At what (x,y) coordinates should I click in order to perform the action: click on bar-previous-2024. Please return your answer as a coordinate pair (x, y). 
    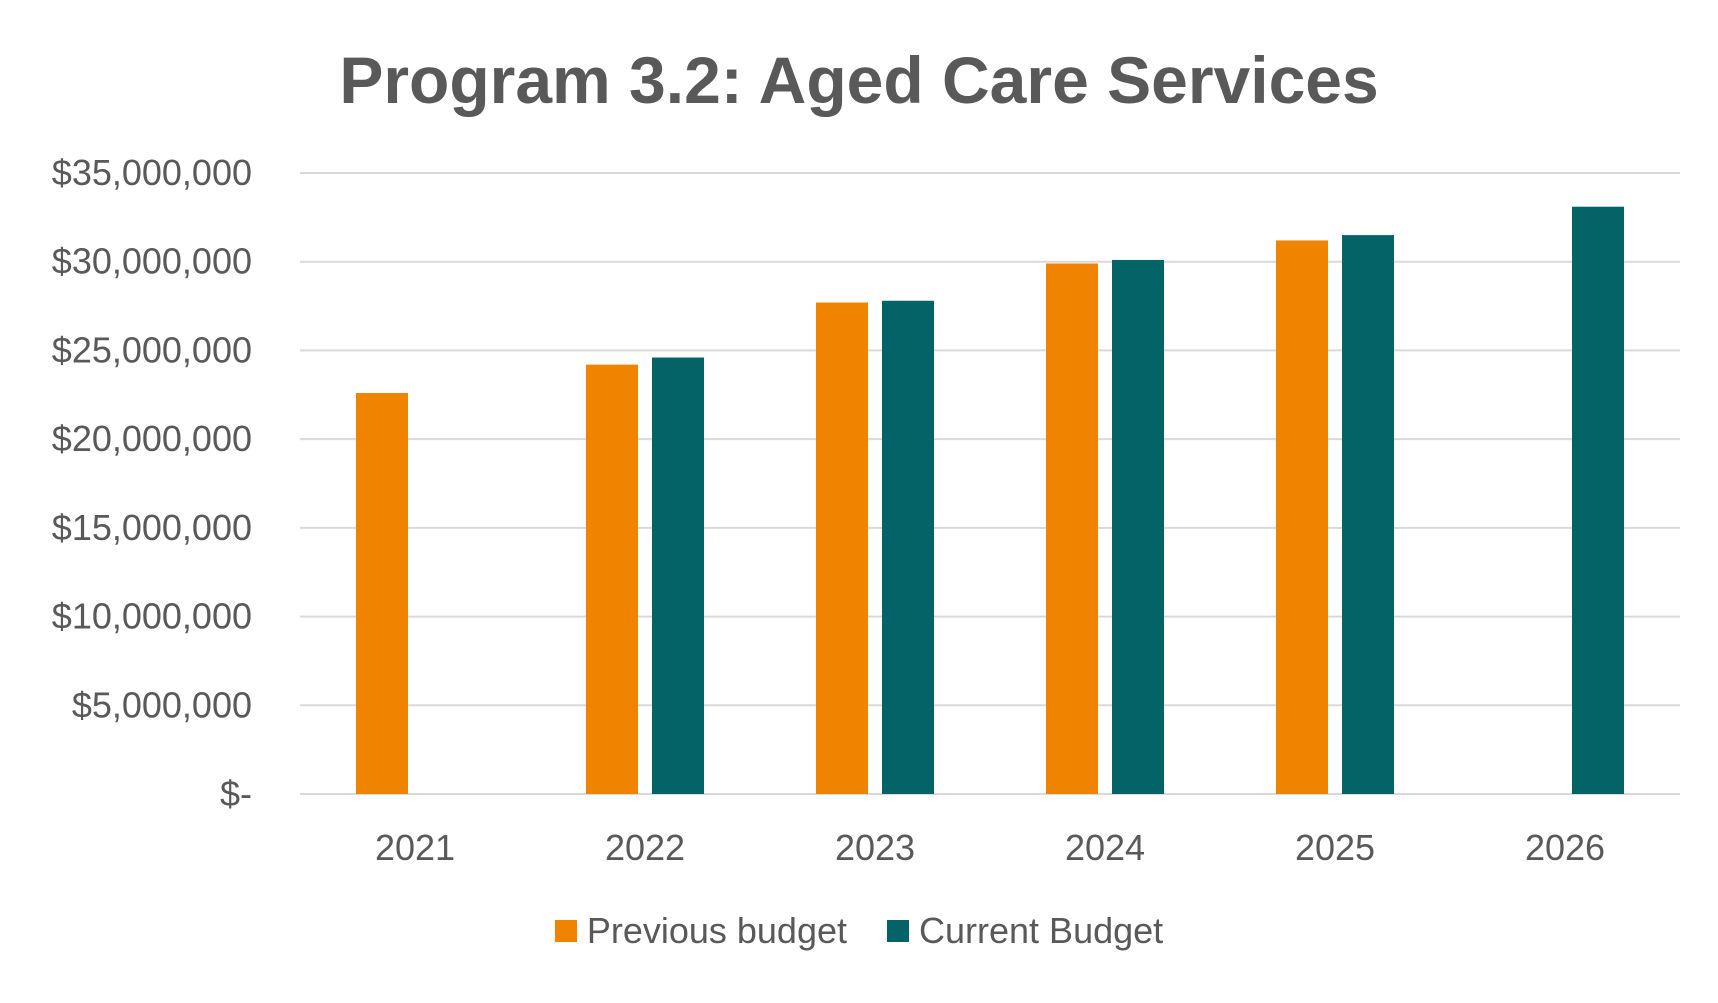
    Looking at the image, I should click on (1072, 528).